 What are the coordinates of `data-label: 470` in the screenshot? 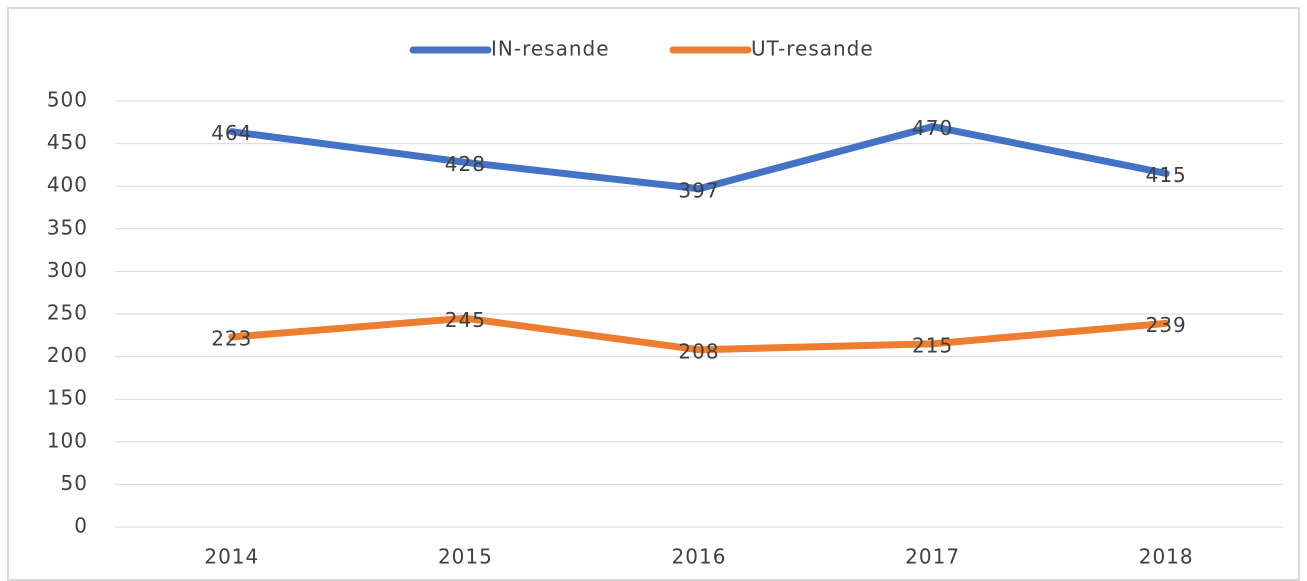 It's located at (932, 128).